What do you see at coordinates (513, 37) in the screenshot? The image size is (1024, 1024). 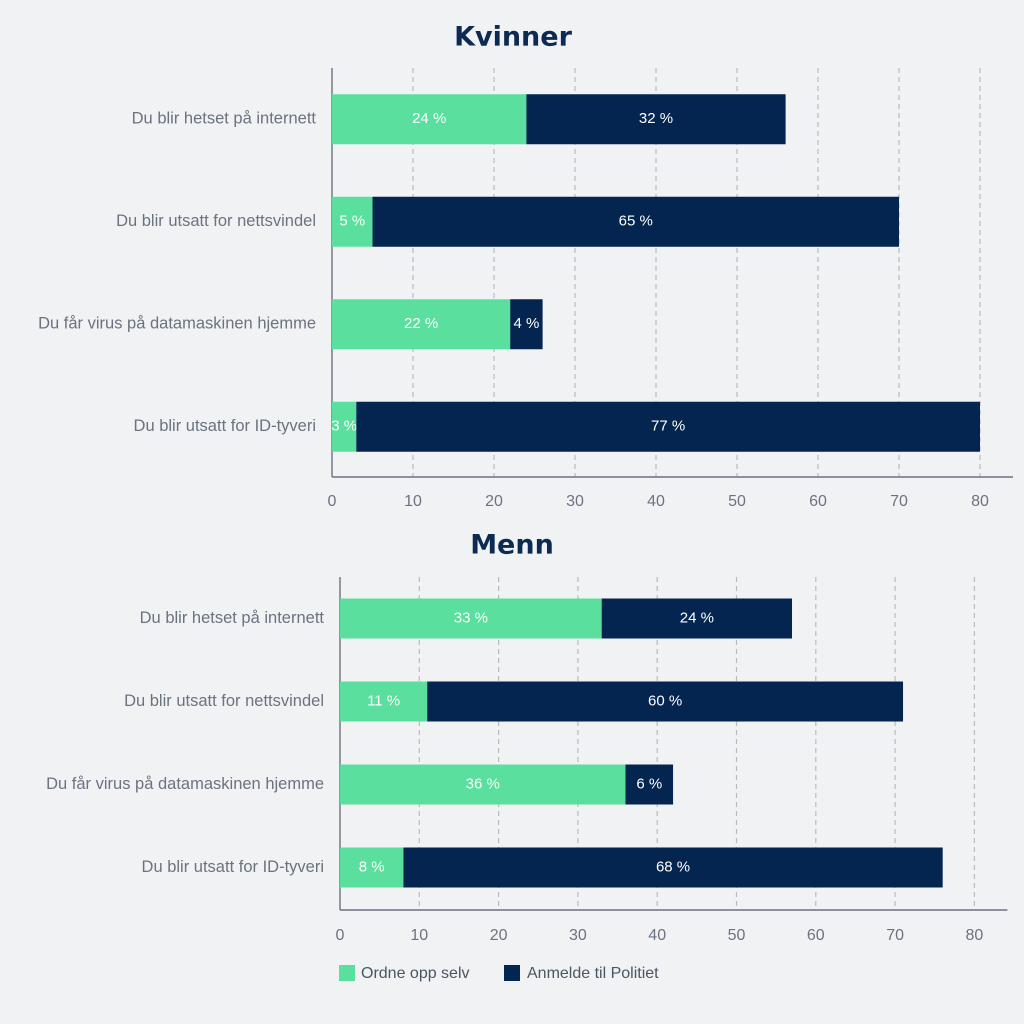 I see `chart-title: Kvinner` at bounding box center [513, 37].